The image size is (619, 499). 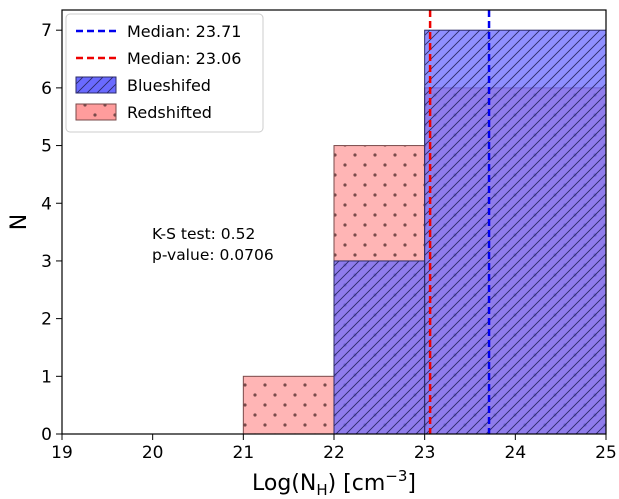 What do you see at coordinates (153, 453) in the screenshot?
I see `x-tick-label-20: 20` at bounding box center [153, 453].